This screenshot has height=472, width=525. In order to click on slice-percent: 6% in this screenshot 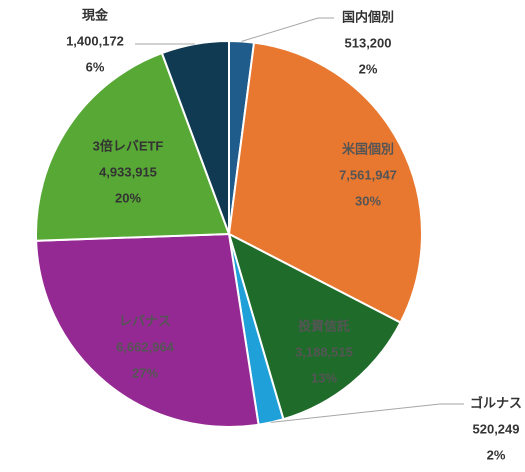, I will do `click(95, 66)`.